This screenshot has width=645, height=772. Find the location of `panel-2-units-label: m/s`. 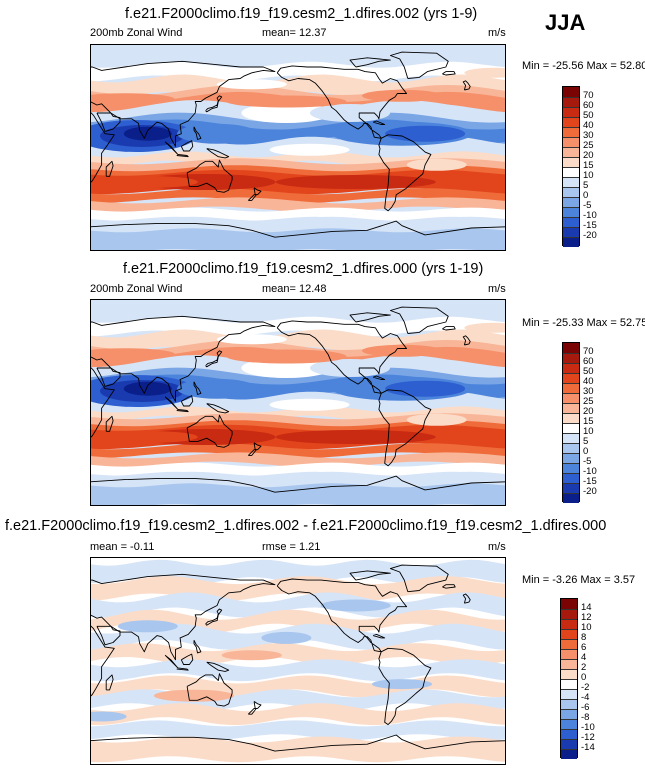

panel-2-units-label: m/s is located at coordinates (497, 289).